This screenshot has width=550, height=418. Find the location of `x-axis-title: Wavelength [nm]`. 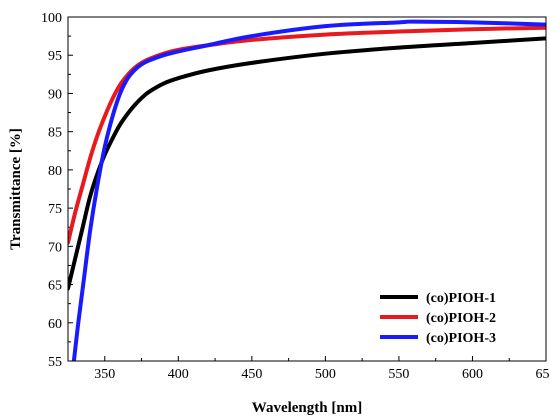

x-axis-title: Wavelength [nm] is located at coordinates (307, 408).